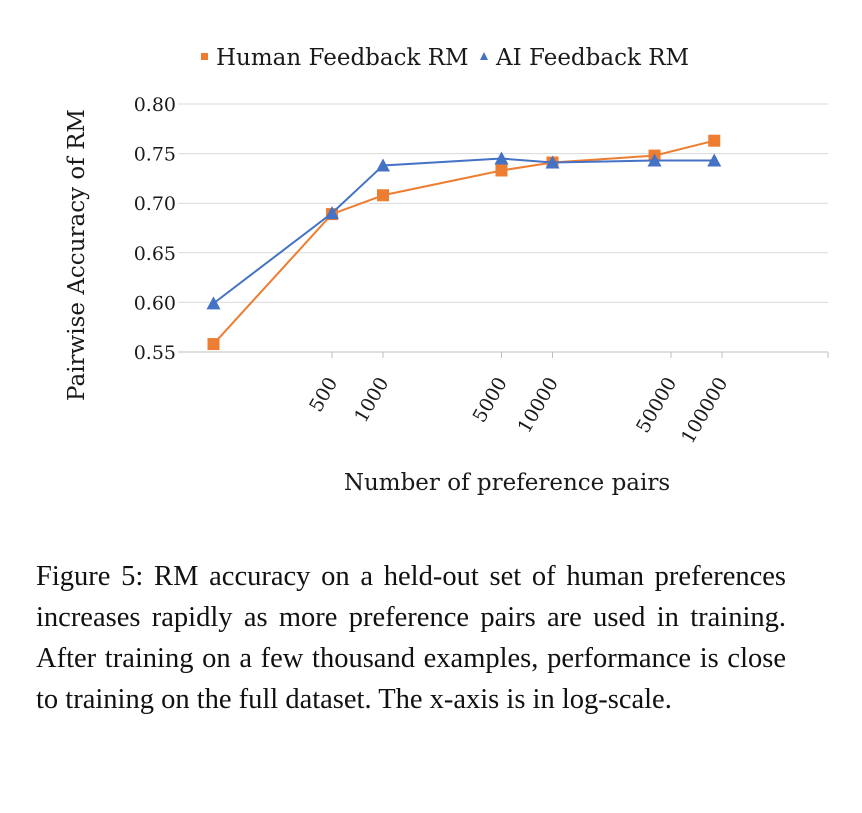  Describe the element at coordinates (155, 303) in the screenshot. I see `y-tick-label: 0.60` at that location.